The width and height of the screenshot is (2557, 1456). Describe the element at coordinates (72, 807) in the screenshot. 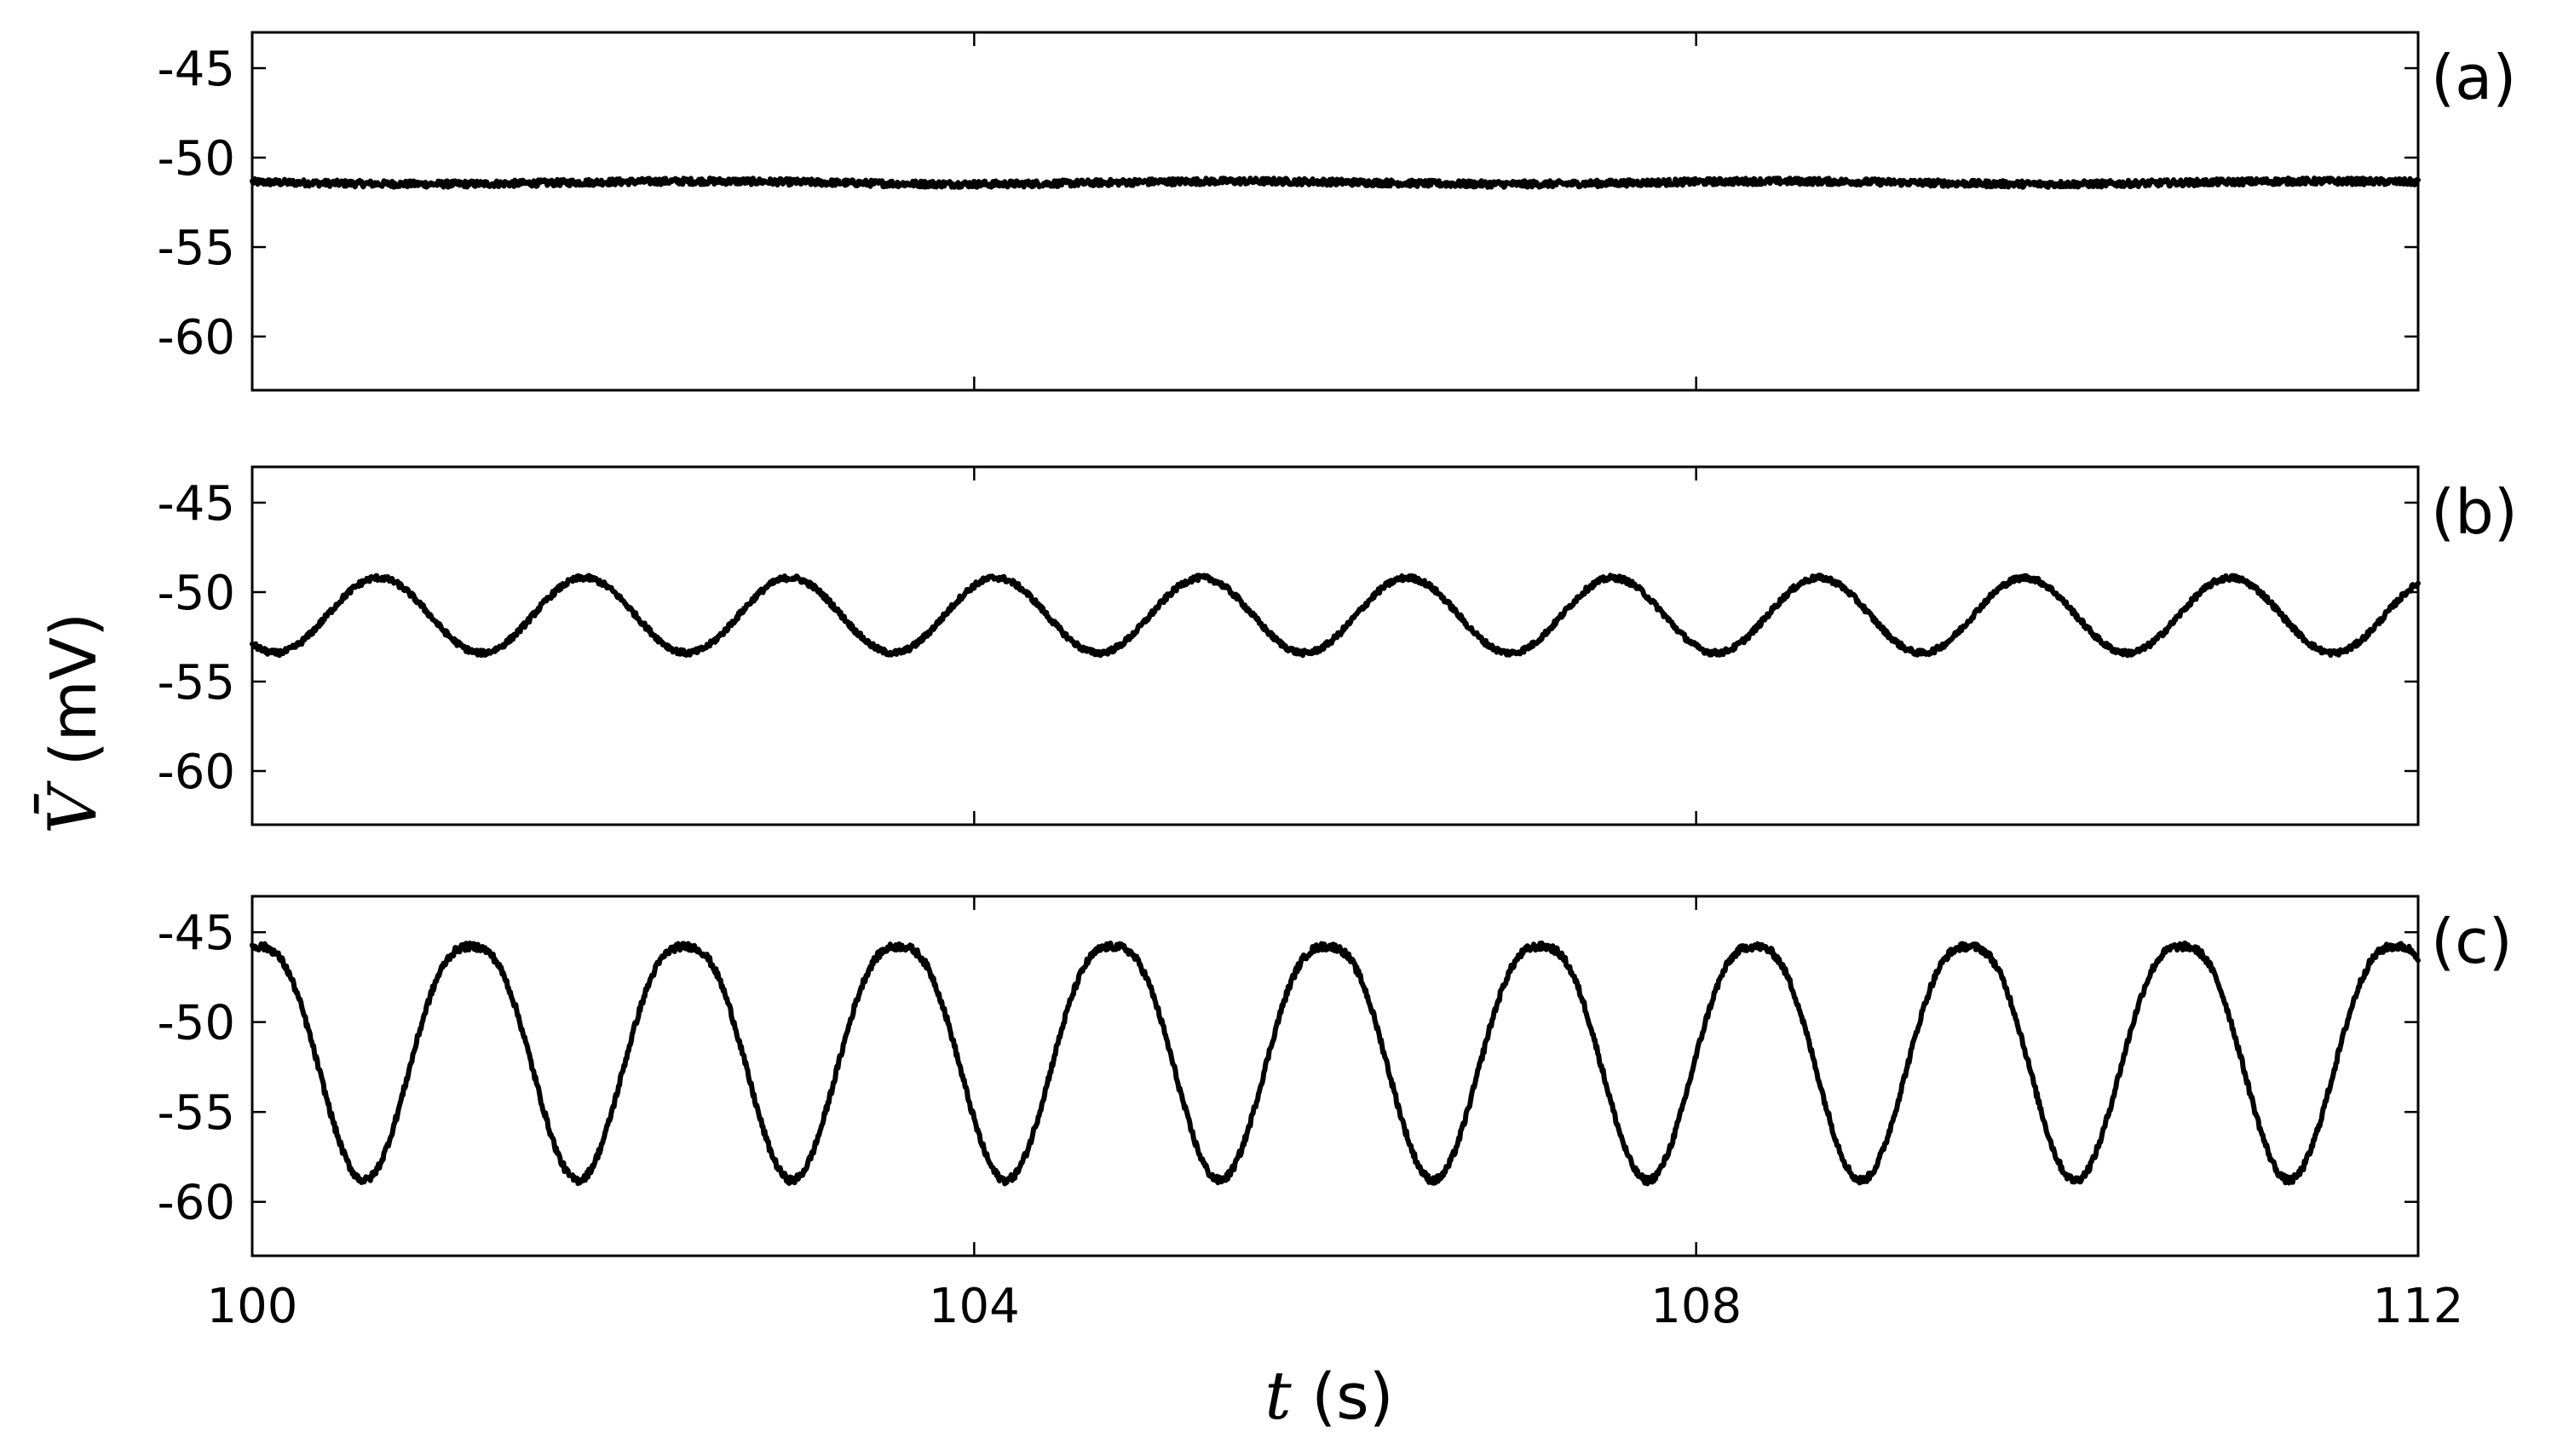

I see `y-axis-label-variable: V̄` at that location.